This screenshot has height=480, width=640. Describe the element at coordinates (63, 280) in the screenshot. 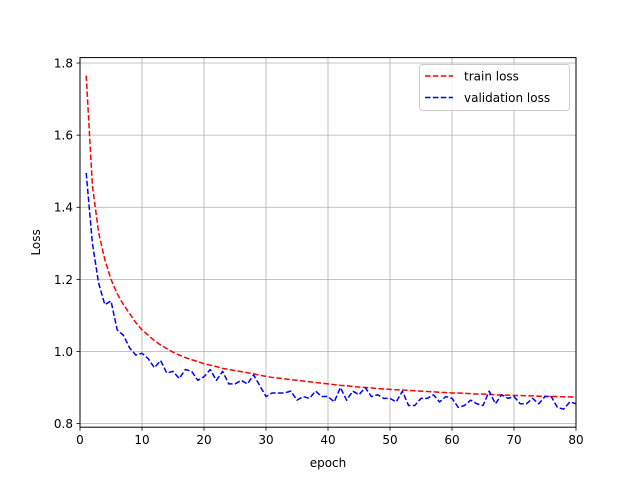

I see `y-tick-label: 1.2` at that location.